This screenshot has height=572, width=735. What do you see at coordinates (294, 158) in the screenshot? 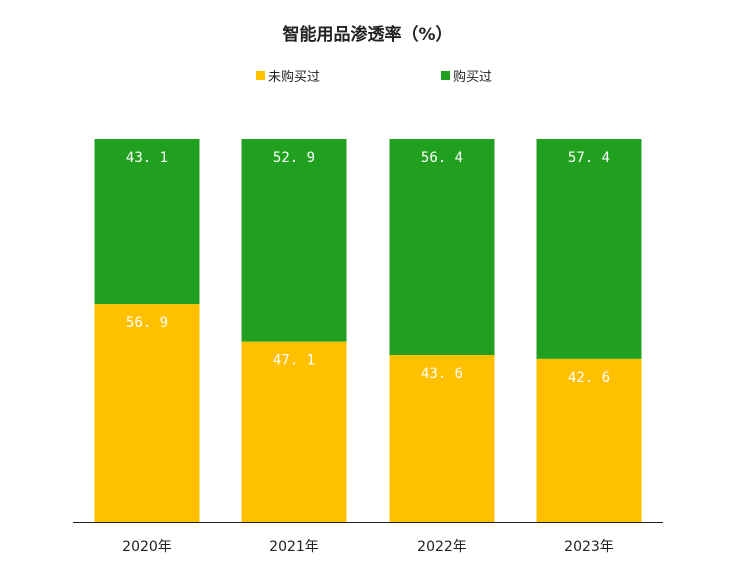
I see `data-label-bought-1: 52. 9` at bounding box center [294, 158].